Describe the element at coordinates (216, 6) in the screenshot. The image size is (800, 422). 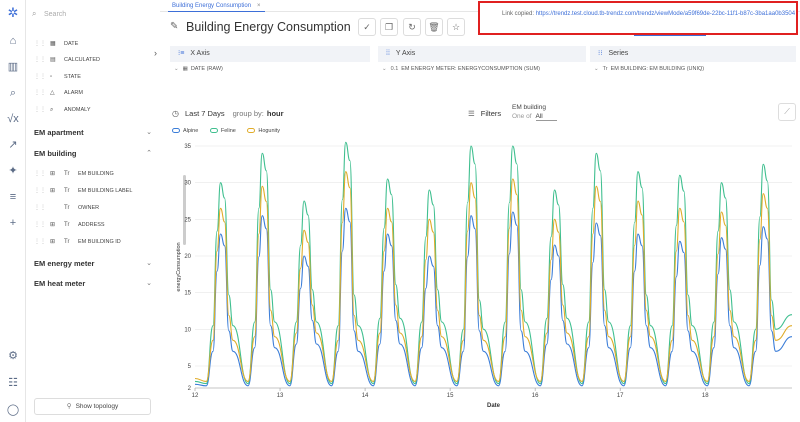
I see `tab-building-energy-consumption: Building Energy Consumption ×` at that location.